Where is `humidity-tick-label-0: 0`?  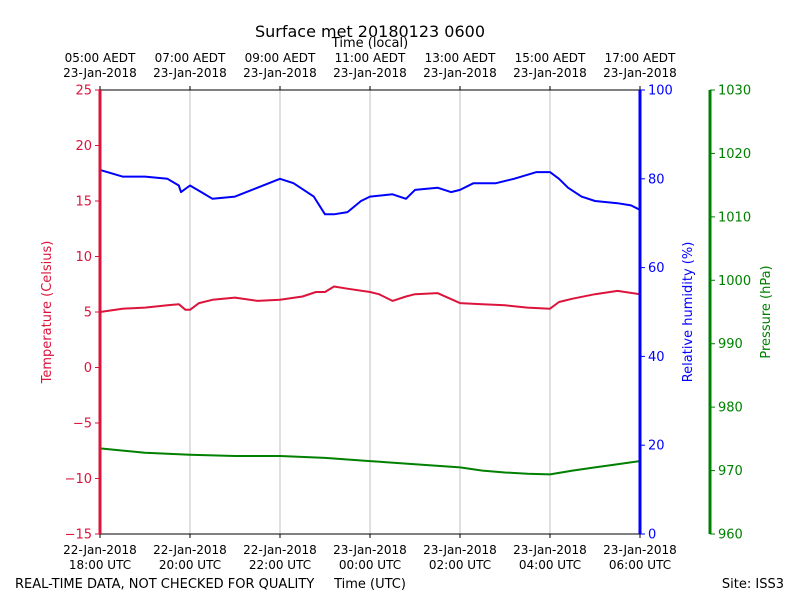 humidity-tick-label-0: 0 is located at coordinates (652, 535).